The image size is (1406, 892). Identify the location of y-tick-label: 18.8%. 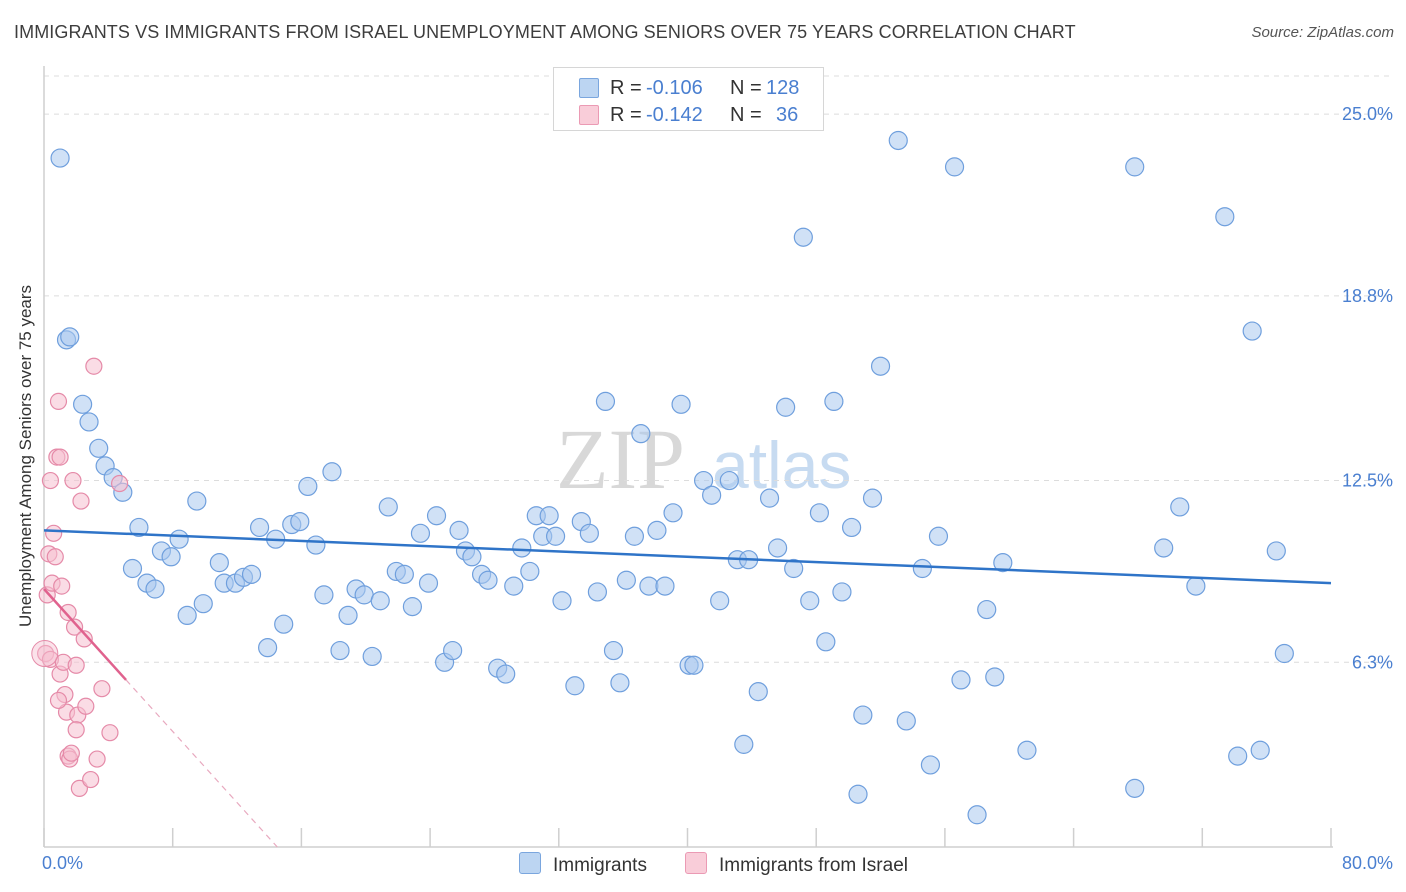
(1367, 296).